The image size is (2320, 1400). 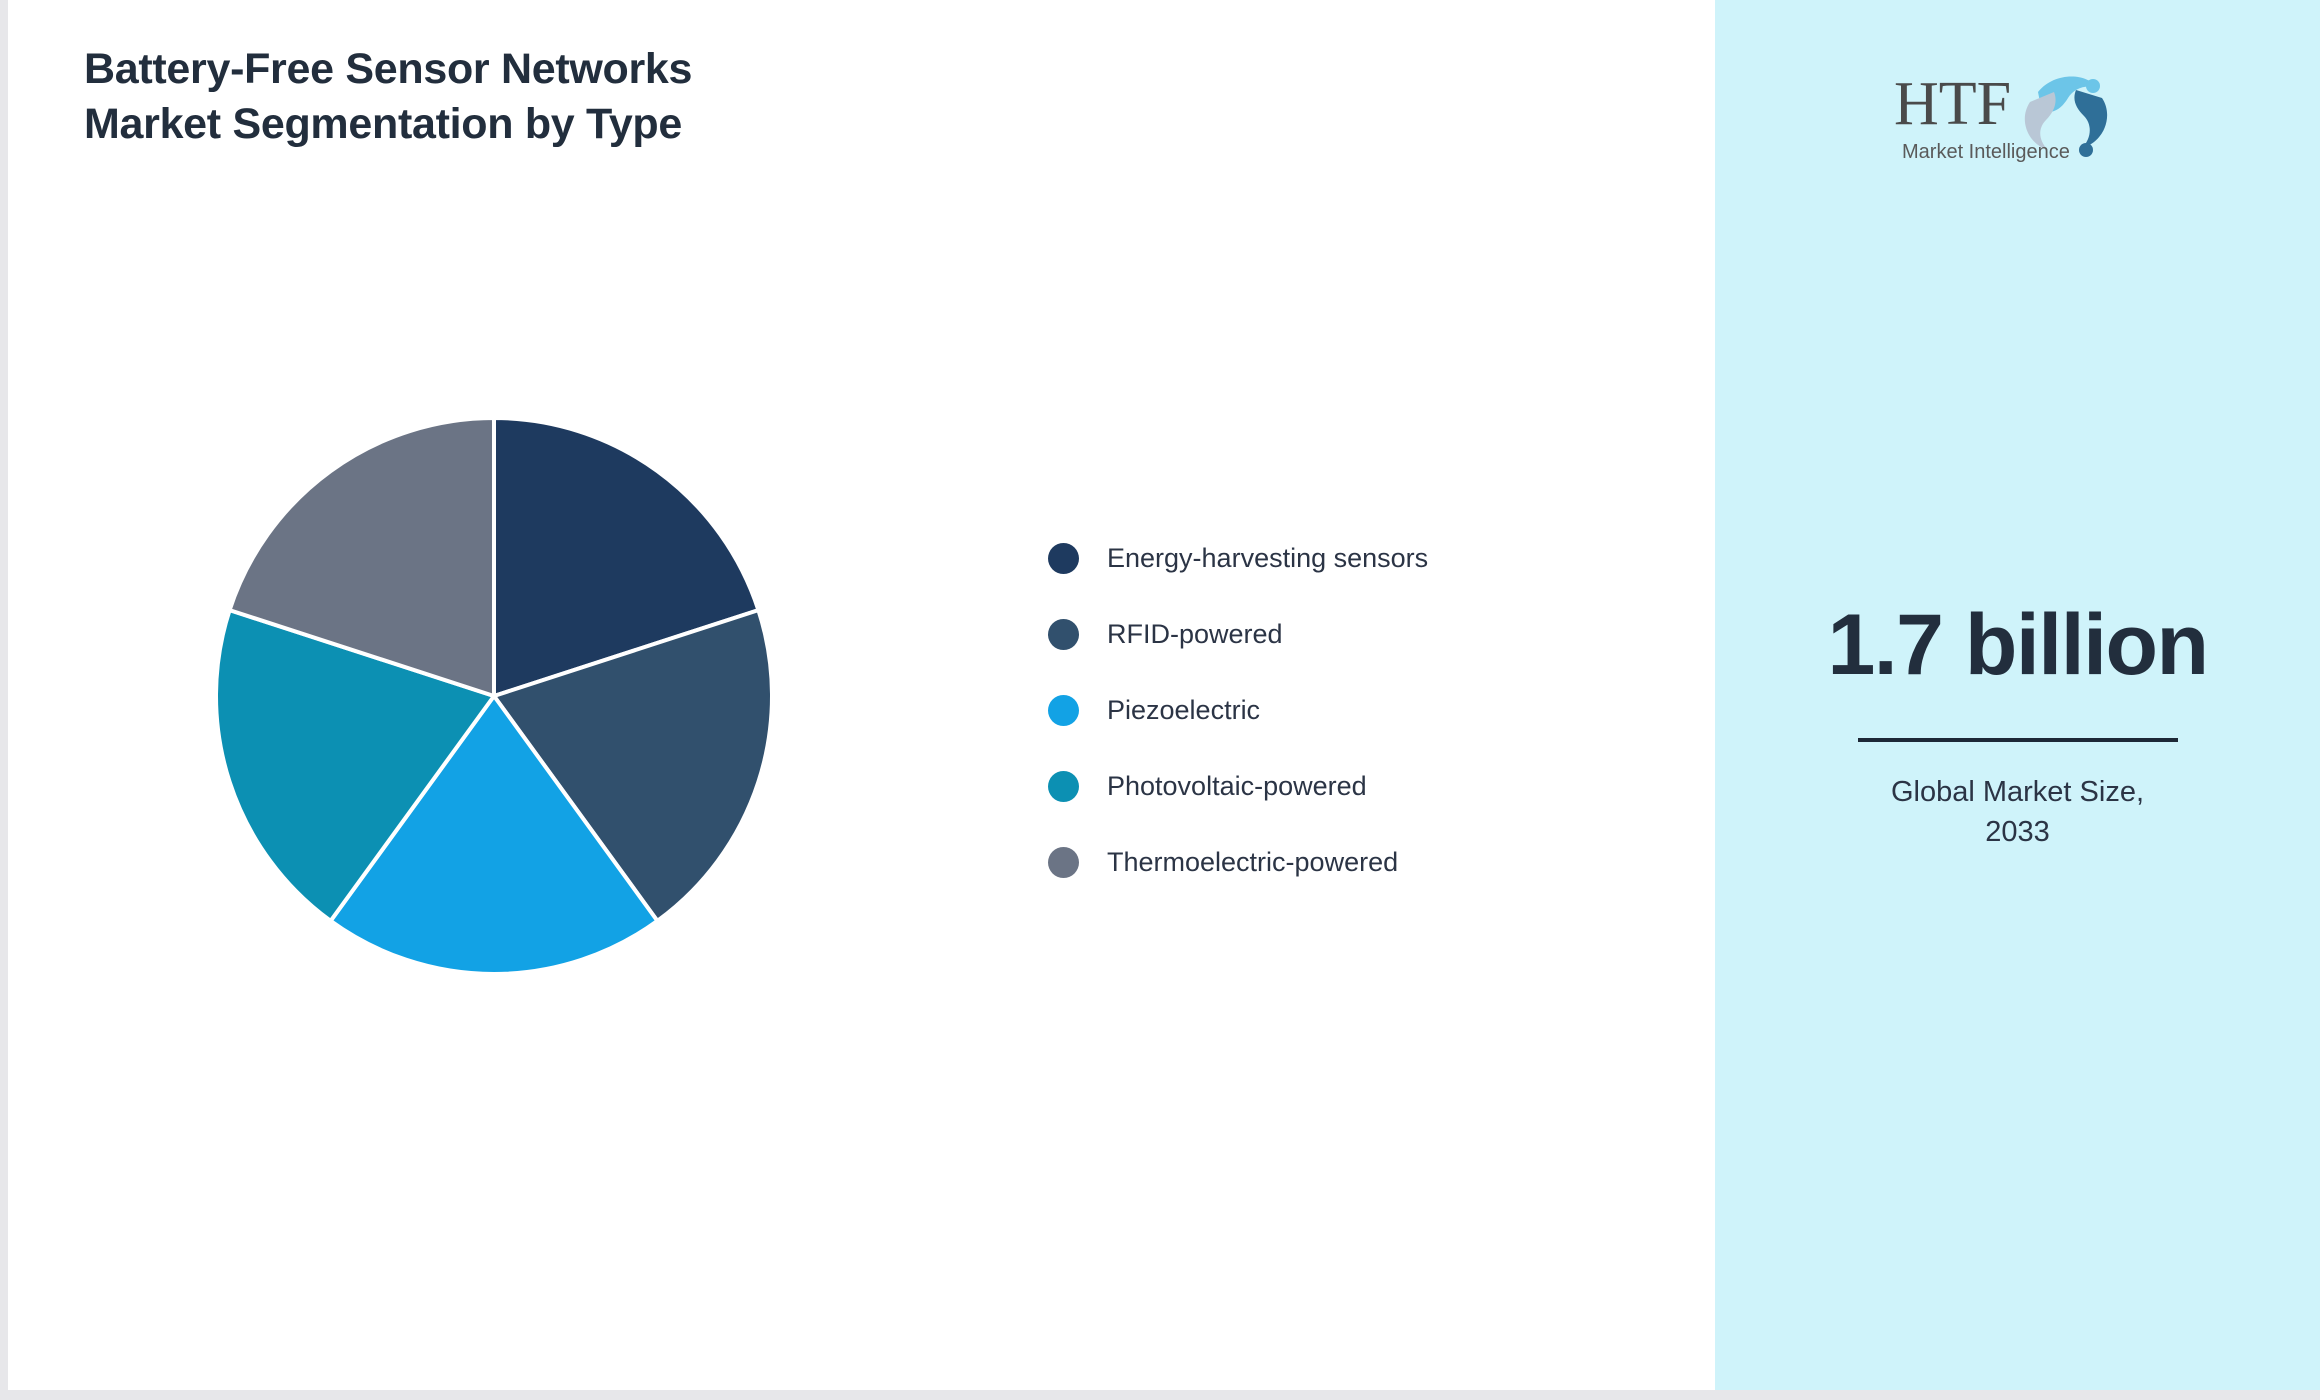 I want to click on logo-tagline-text: Market Intelligence, so click(x=1986, y=152).